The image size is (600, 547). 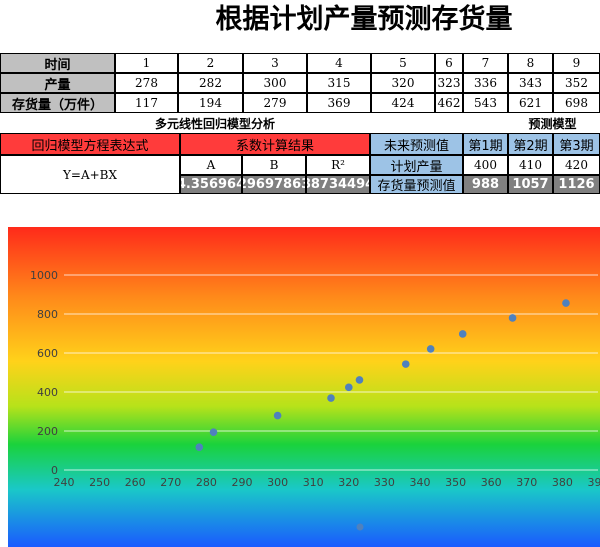 What do you see at coordinates (449, 103) in the screenshot?
I see `table-stock-cell: 462` at bounding box center [449, 103].